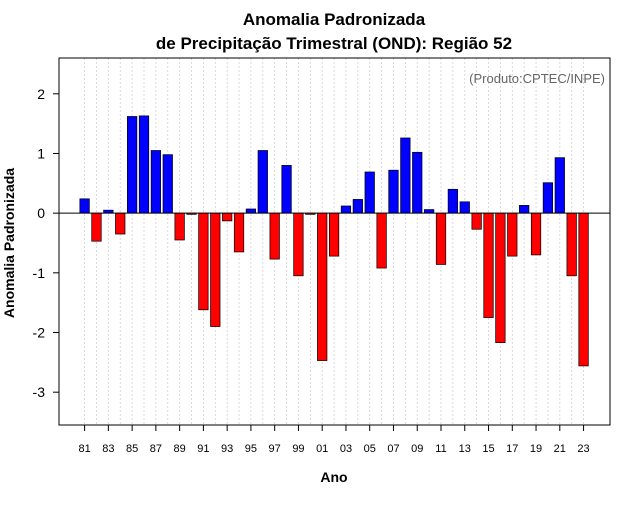 The image size is (640, 505). Describe the element at coordinates (41, 94) in the screenshot. I see `y-tick-label: 2` at that location.